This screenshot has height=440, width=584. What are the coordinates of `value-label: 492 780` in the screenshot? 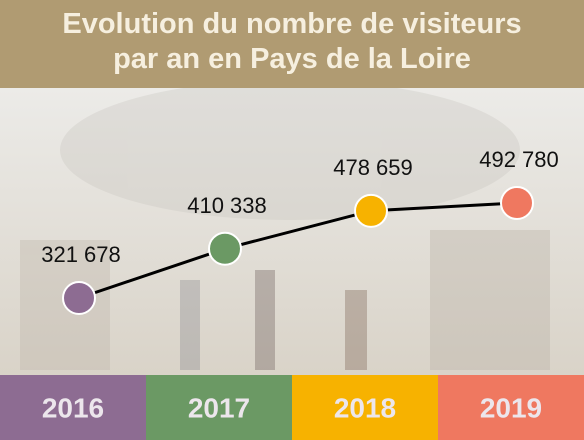 It's located at (519, 159).